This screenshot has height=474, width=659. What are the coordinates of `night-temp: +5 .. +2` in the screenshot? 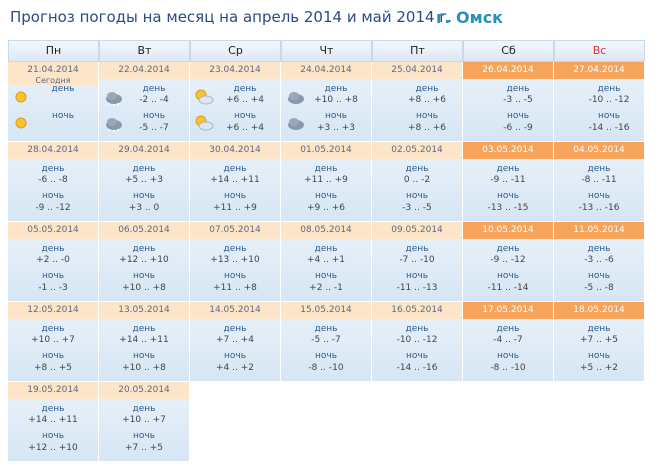 It's located at (599, 368).